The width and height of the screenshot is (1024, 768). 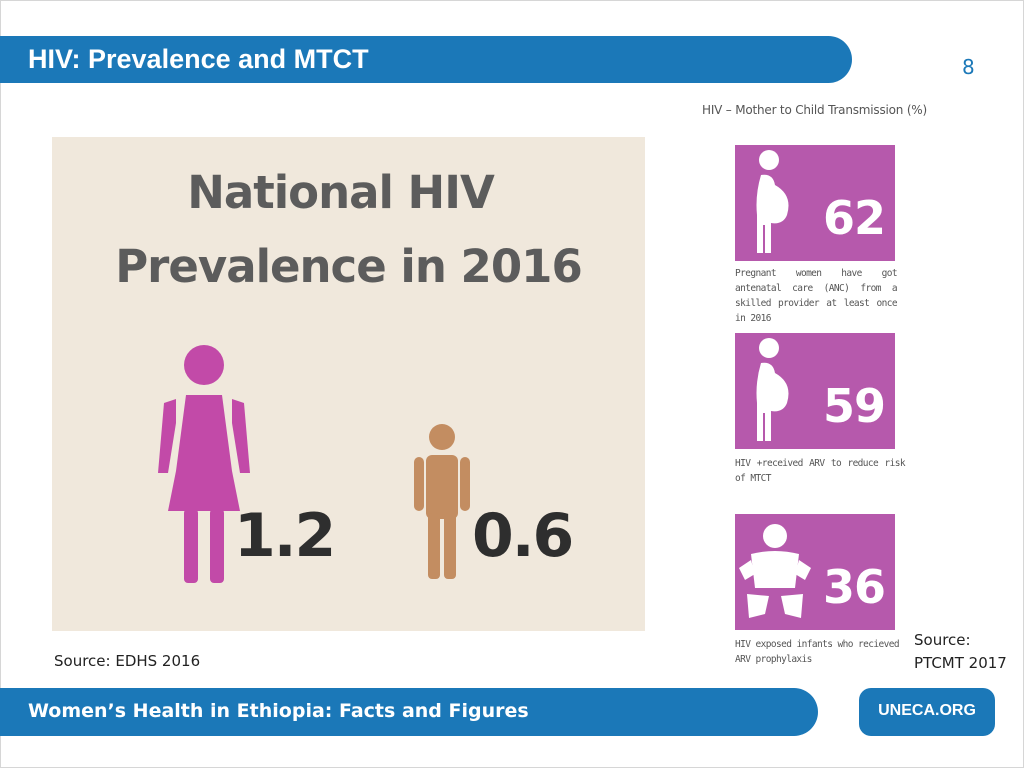 I want to click on mtct-tile-infant: 36, so click(x=815, y=572).